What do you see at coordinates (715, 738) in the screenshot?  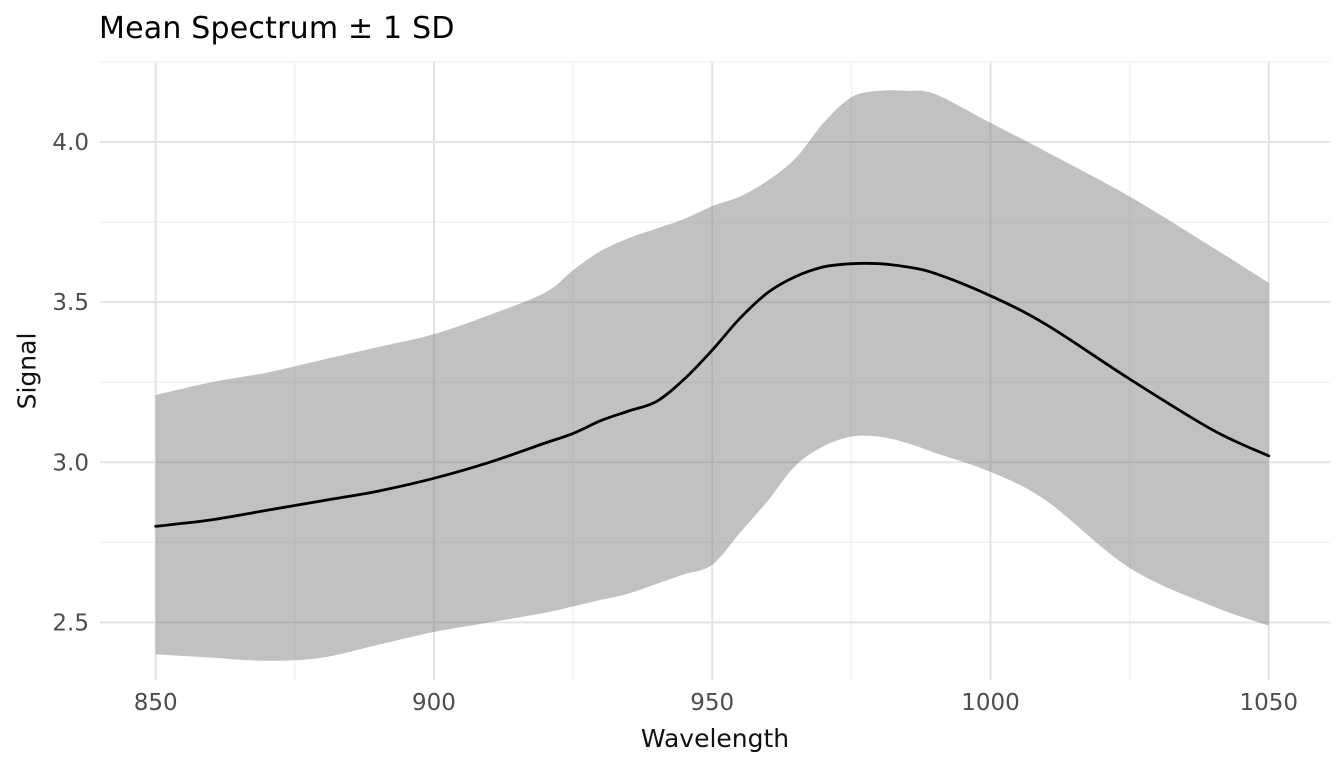 I see `x-axis-title: Wavelength` at bounding box center [715, 738].